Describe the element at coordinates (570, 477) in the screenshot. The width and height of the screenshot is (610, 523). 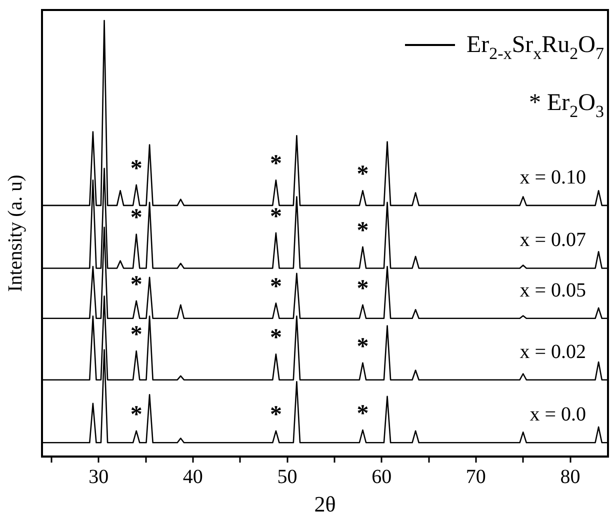
I see `x-tick-label: 80` at that location.